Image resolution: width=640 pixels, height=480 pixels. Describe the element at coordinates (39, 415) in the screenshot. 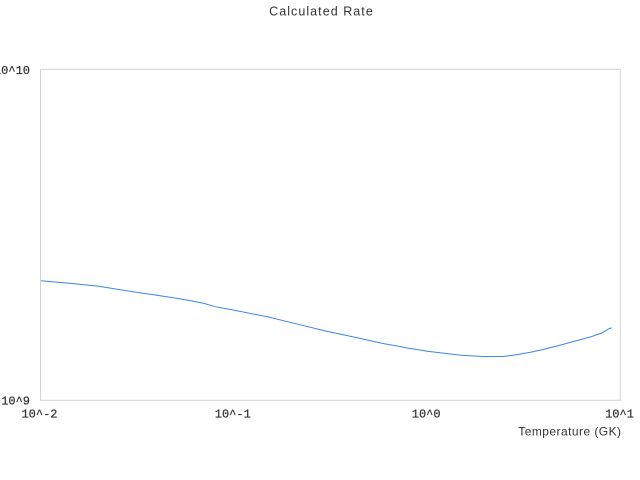

I see `svg-text: 10^-2` at that location.